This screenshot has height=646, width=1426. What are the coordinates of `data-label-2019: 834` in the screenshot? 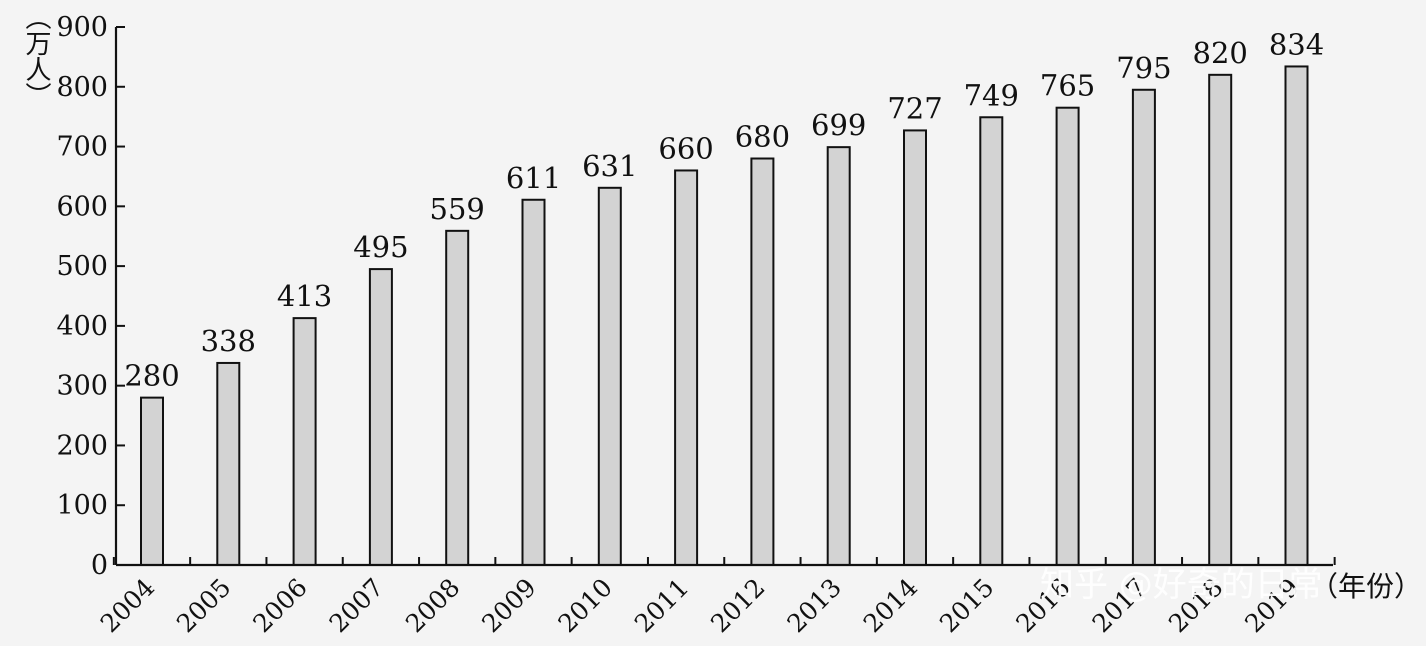 It's located at (1296, 44).